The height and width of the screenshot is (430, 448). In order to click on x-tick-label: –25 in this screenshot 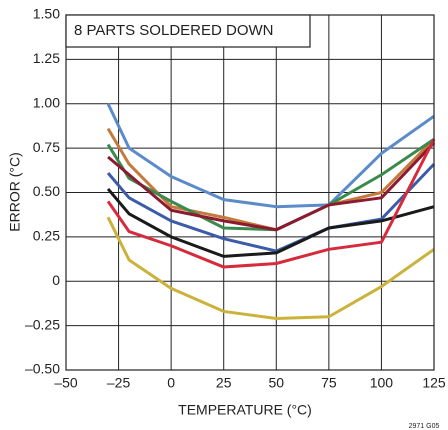, I will do `click(119, 383)`.